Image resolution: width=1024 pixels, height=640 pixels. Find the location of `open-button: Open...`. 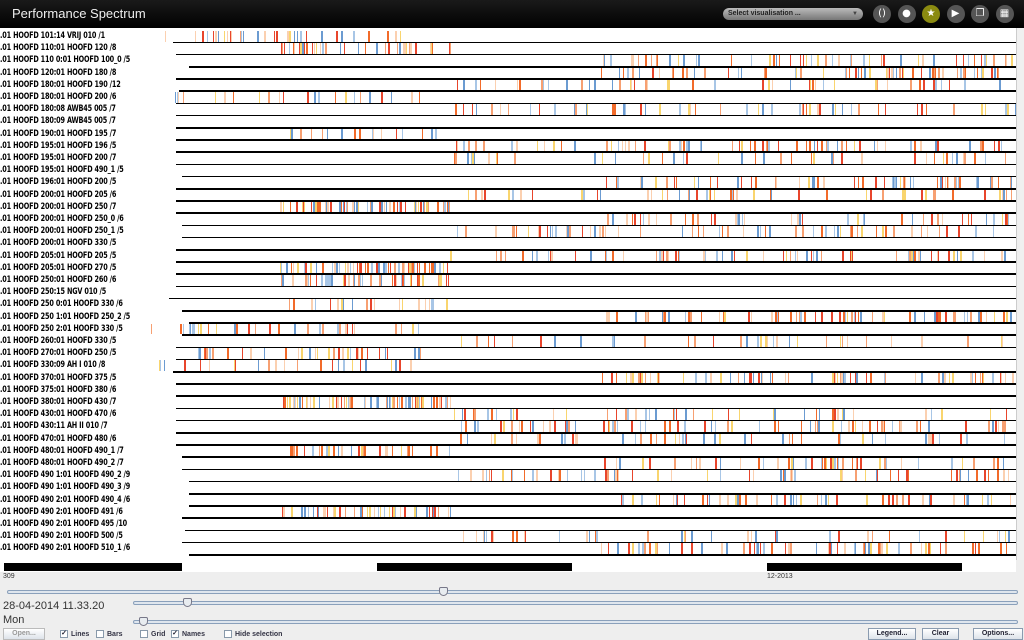

open-button: Open... is located at coordinates (24, 634).